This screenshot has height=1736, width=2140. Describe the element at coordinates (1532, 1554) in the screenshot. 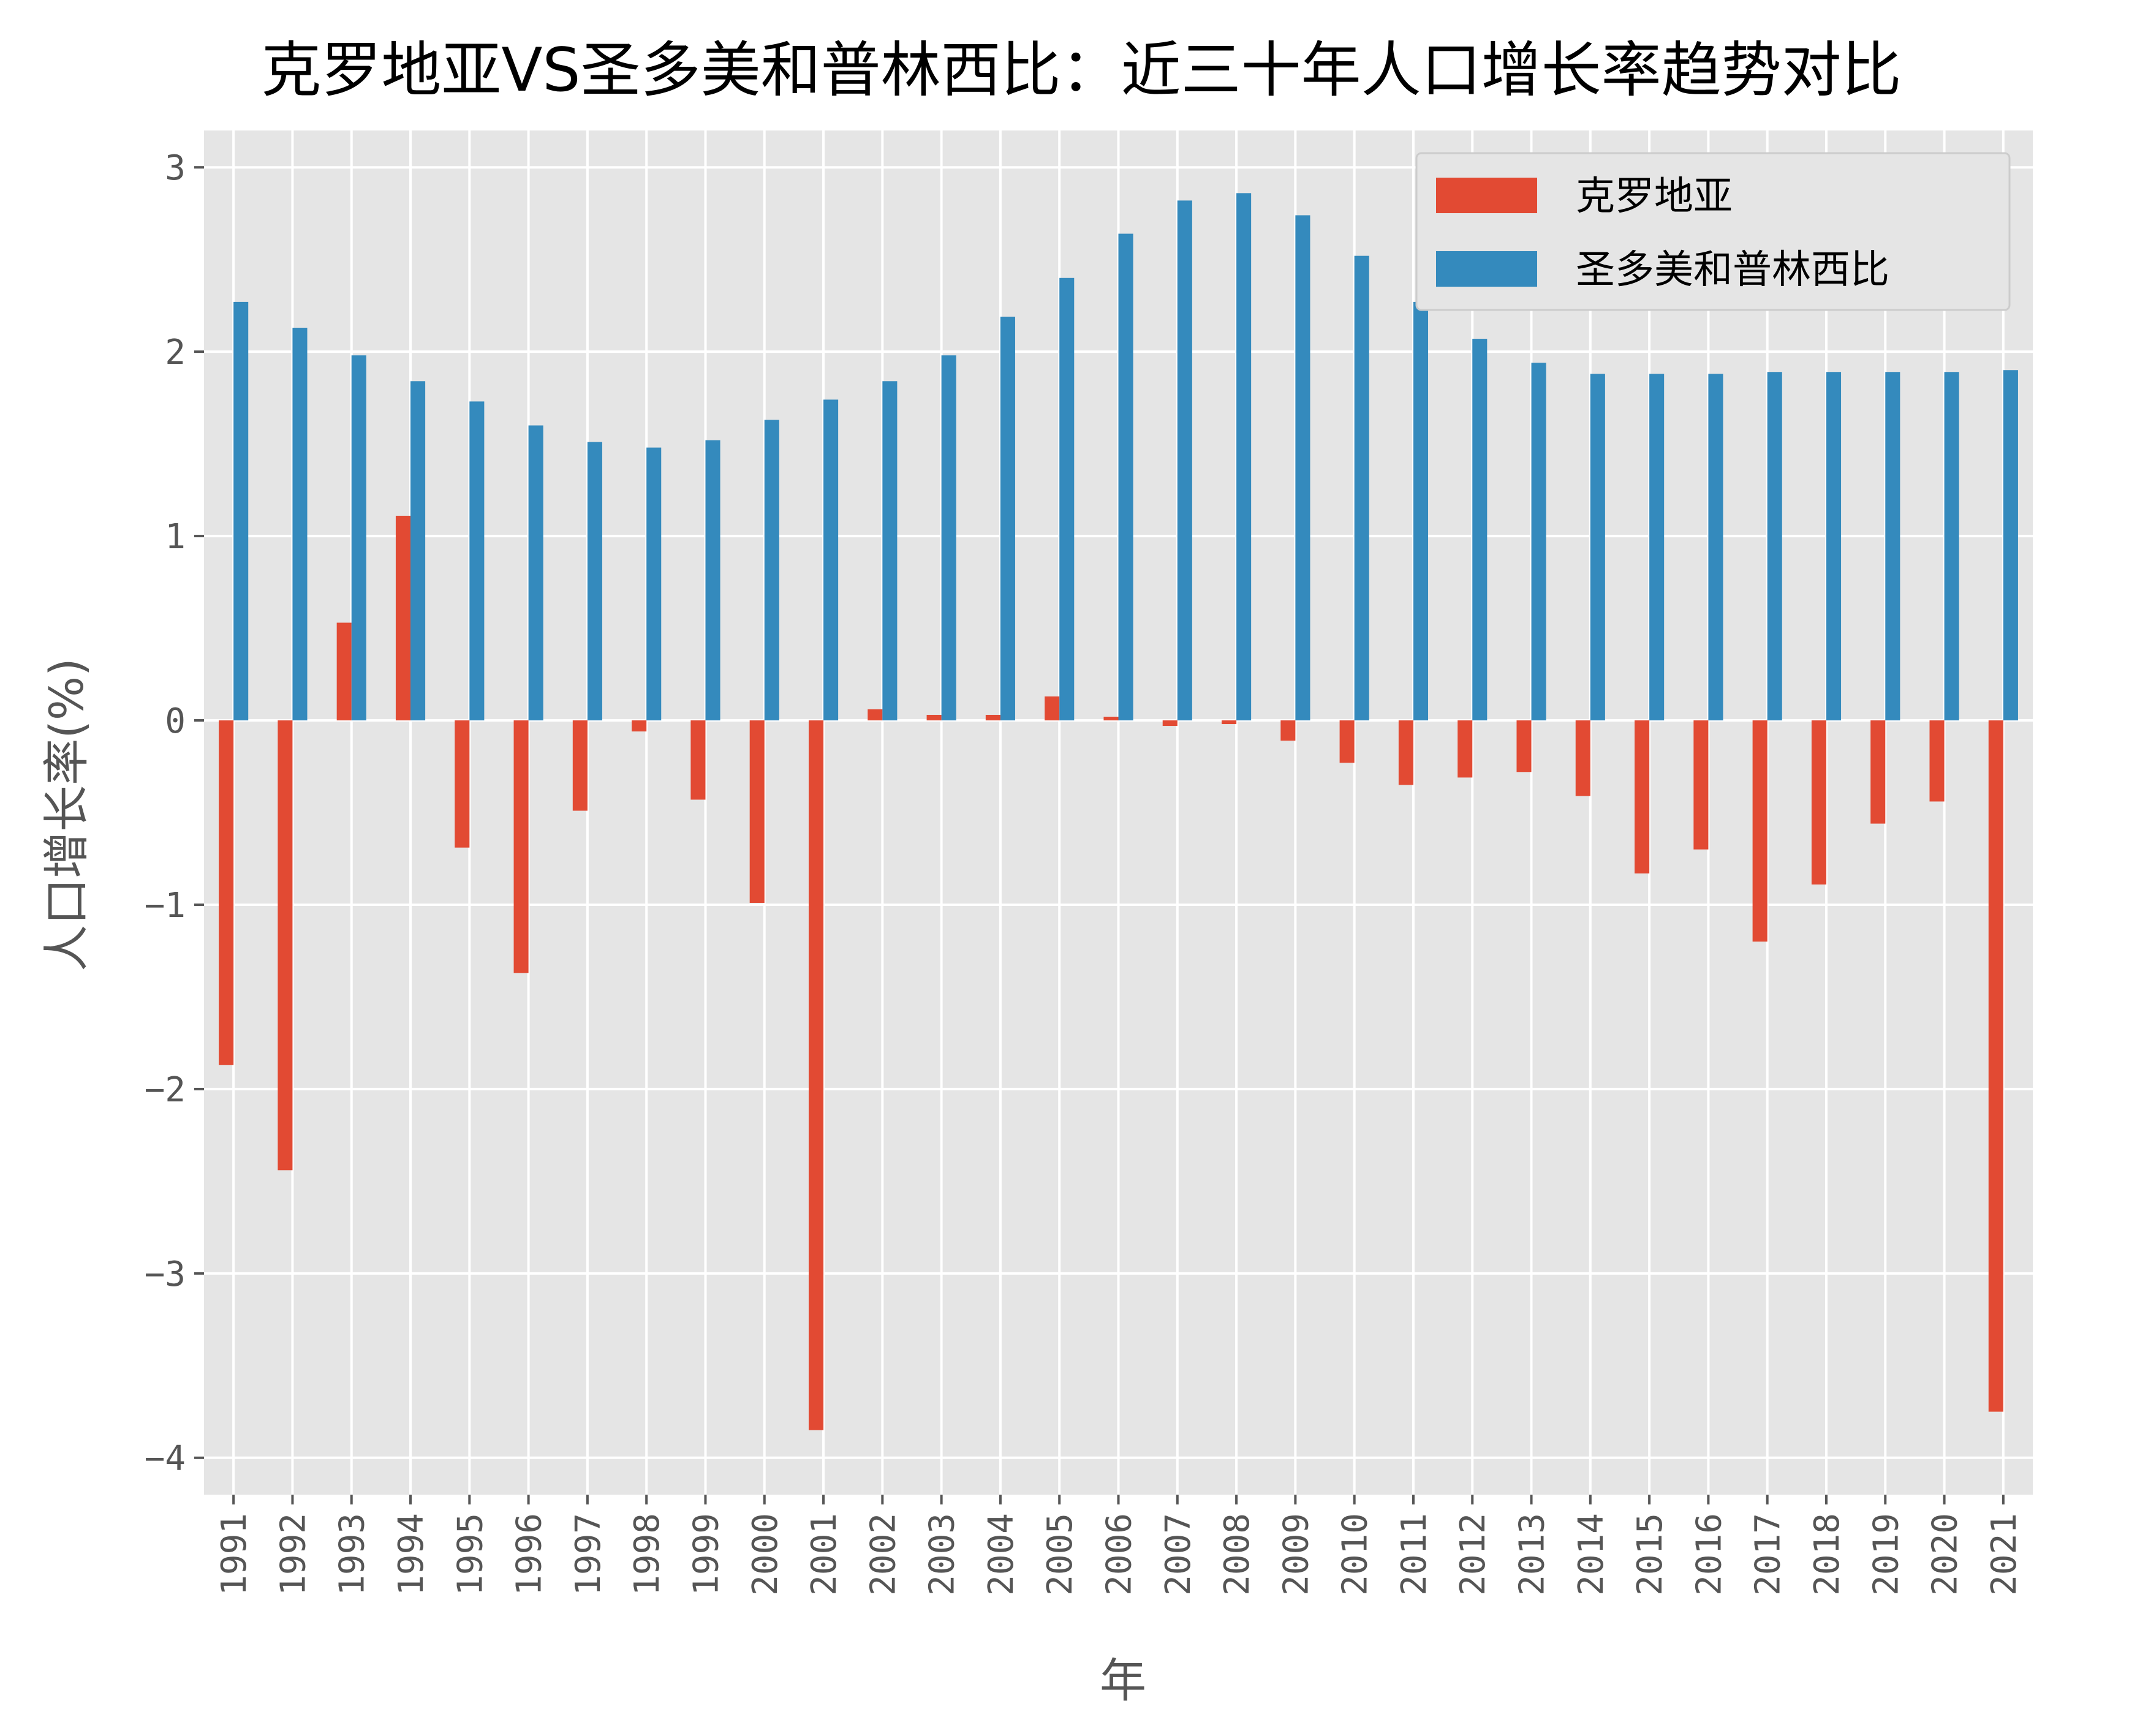

I see `x-tick-label: 2013` at that location.